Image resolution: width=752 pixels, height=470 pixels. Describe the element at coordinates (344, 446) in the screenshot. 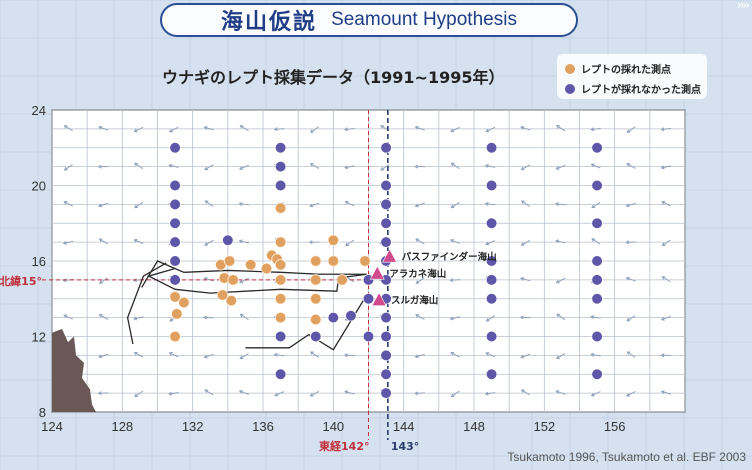

I see `longitude-142-label: 東経142°` at that location.